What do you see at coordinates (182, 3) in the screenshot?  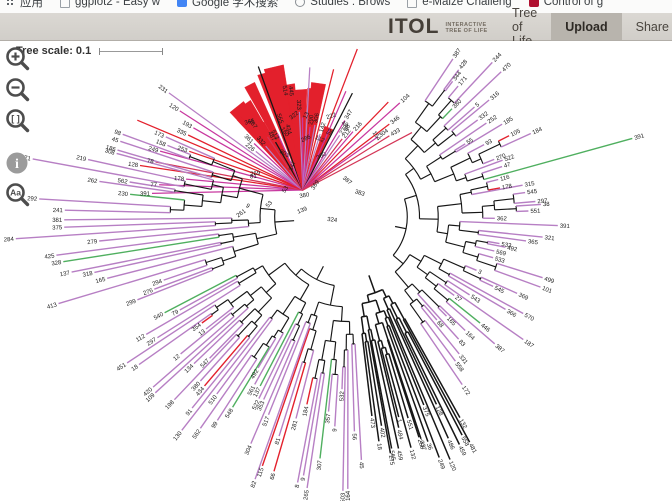 I see `scholar-icon` at bounding box center [182, 3].